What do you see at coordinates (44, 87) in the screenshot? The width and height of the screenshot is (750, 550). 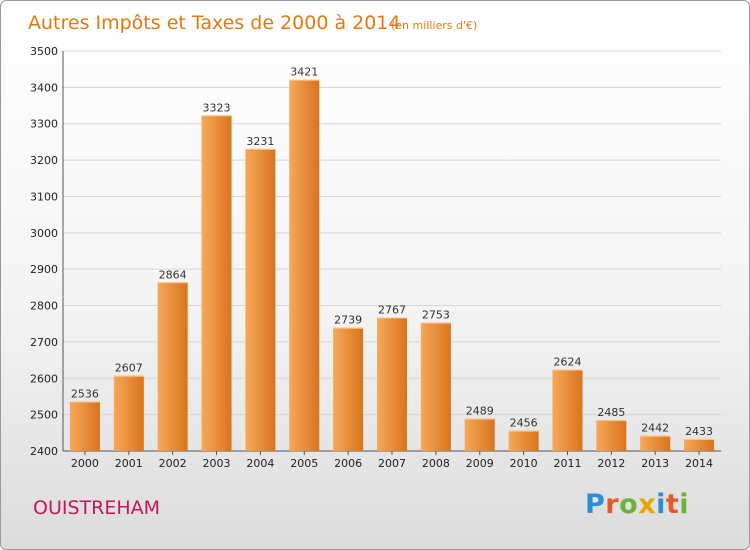 I see `y-tick-label: 3400` at bounding box center [44, 87].